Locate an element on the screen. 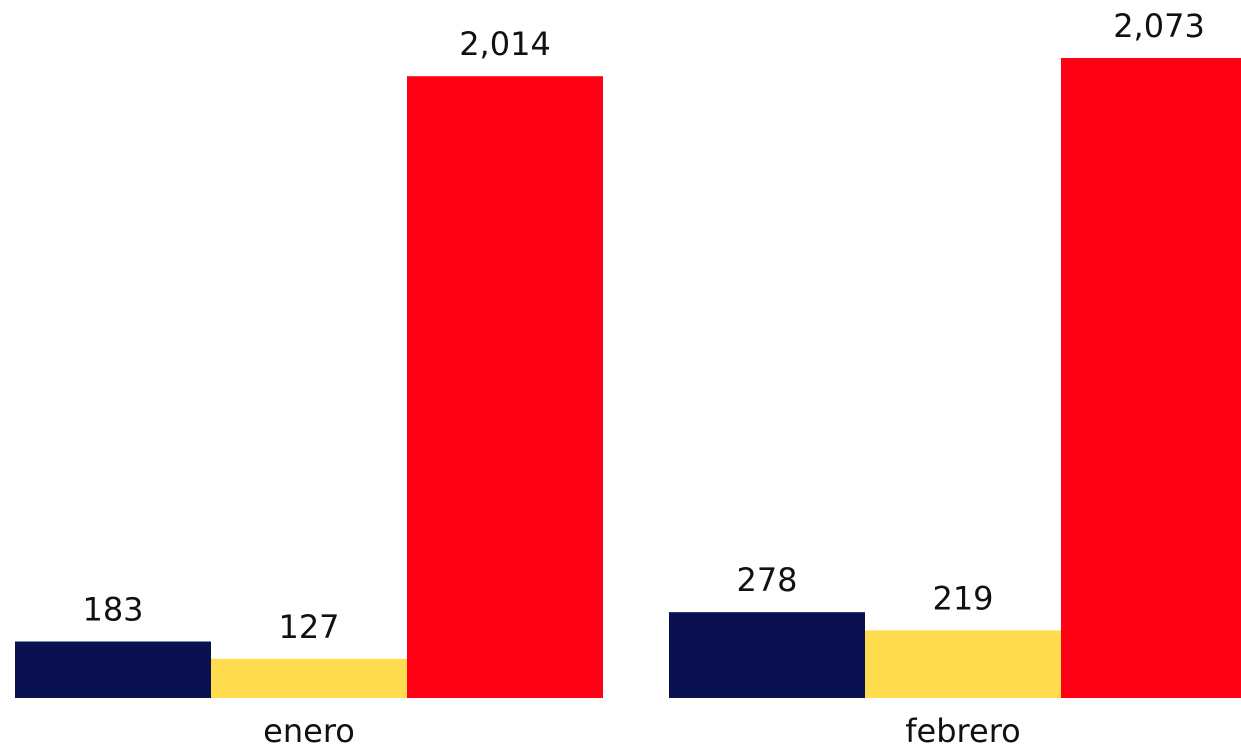  value-label: 183 is located at coordinates (112, 610).